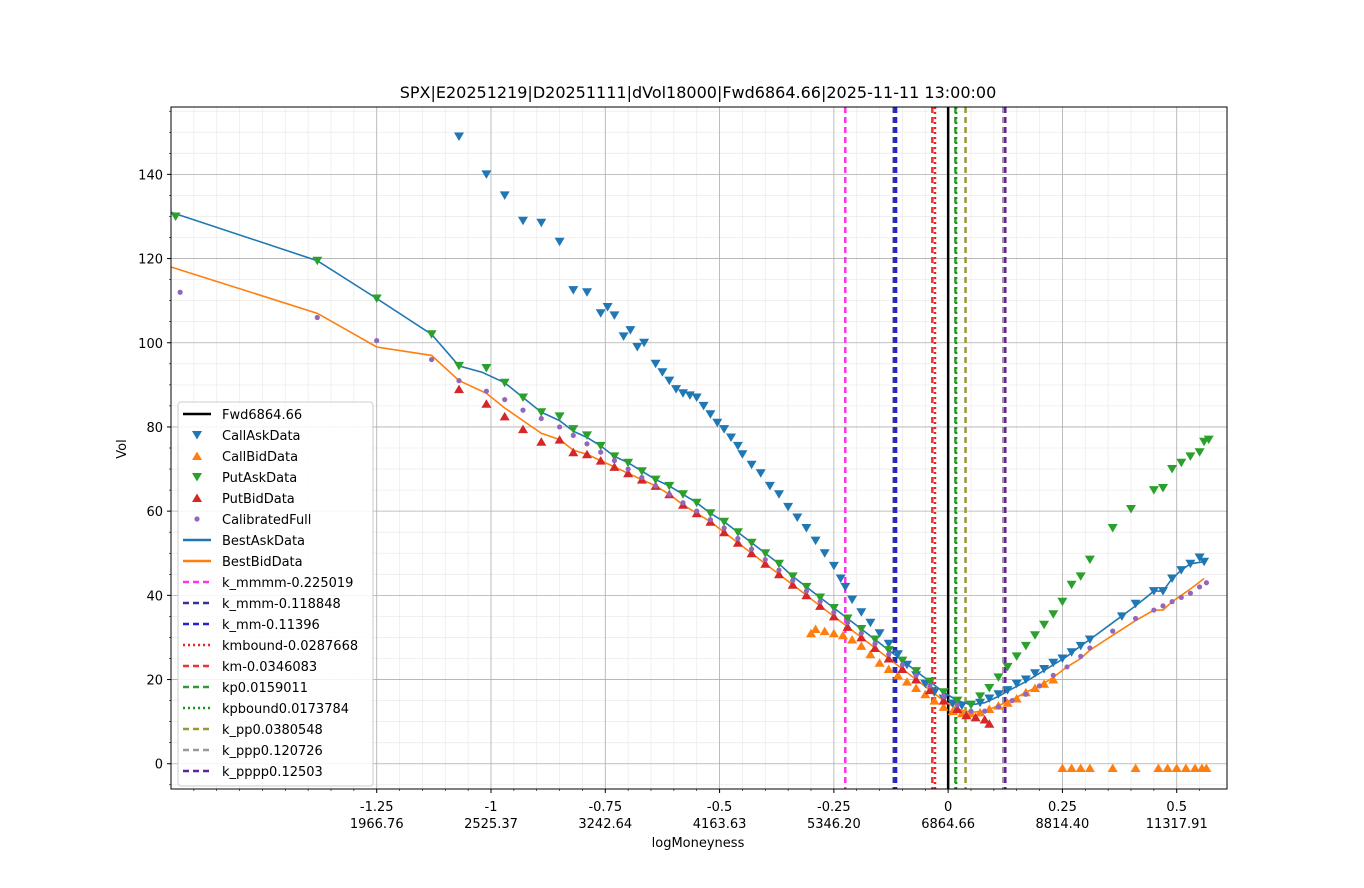 The height and width of the screenshot is (888, 1364). Describe the element at coordinates (260, 457) in the screenshot. I see `legend-label: CallBidData` at that location.